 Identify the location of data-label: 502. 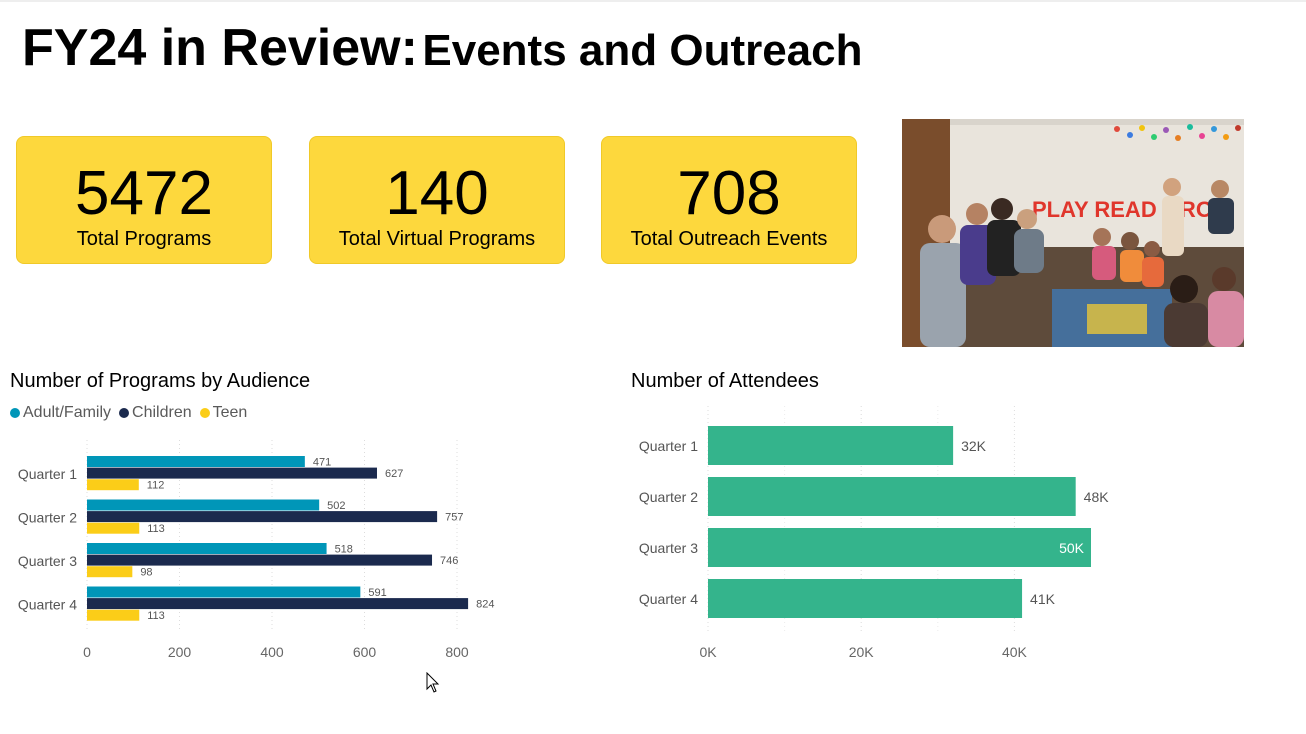
(336, 506).